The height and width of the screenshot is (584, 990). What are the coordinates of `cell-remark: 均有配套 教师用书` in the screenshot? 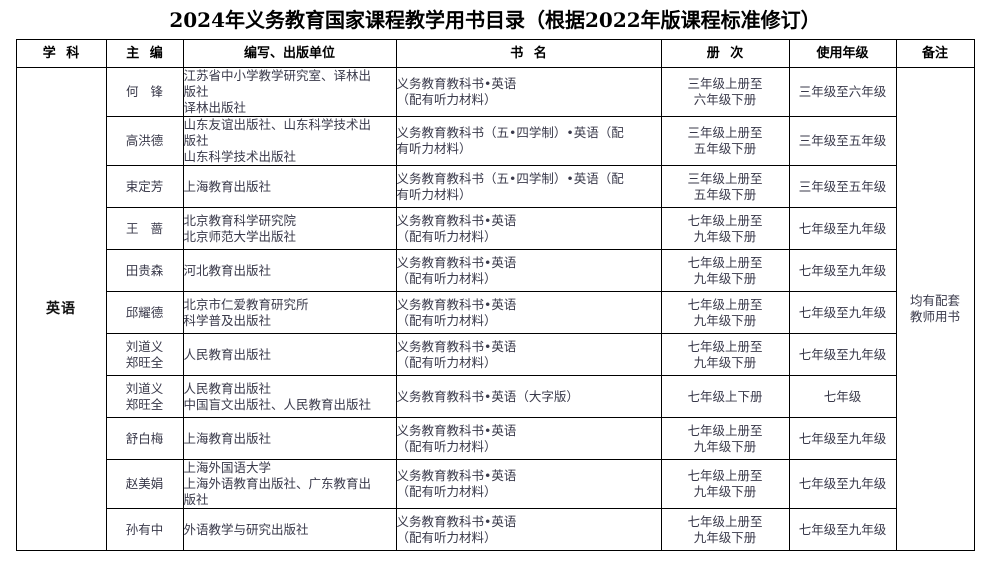 It's located at (935, 309).